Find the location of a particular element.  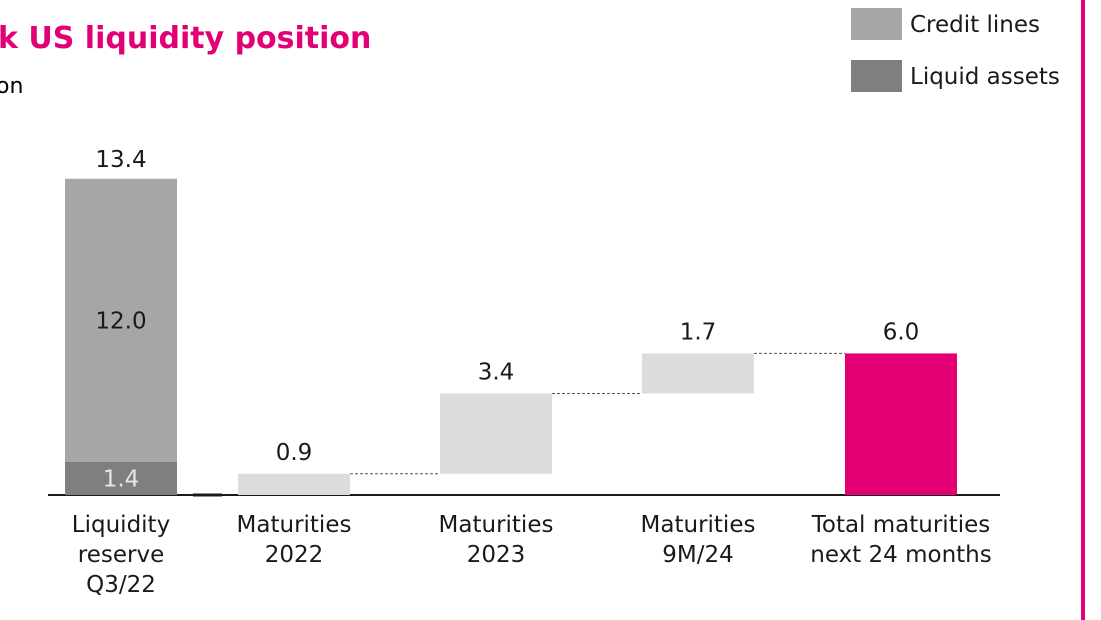

legend-label: Credit lines is located at coordinates (975, 25).